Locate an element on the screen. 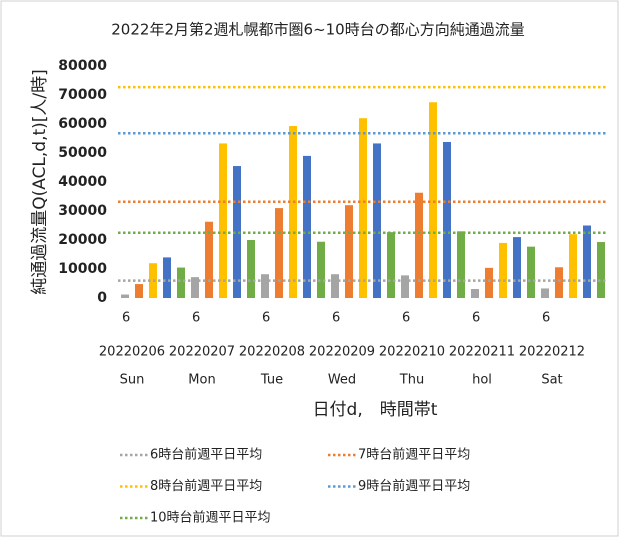 The height and width of the screenshot is (538, 620). y-tick-label: 0 is located at coordinates (102, 298).